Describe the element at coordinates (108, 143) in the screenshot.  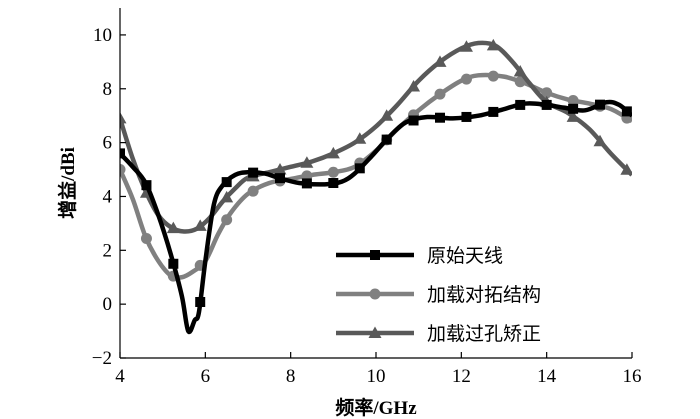
I see `y-tick-label: 6` at that location.